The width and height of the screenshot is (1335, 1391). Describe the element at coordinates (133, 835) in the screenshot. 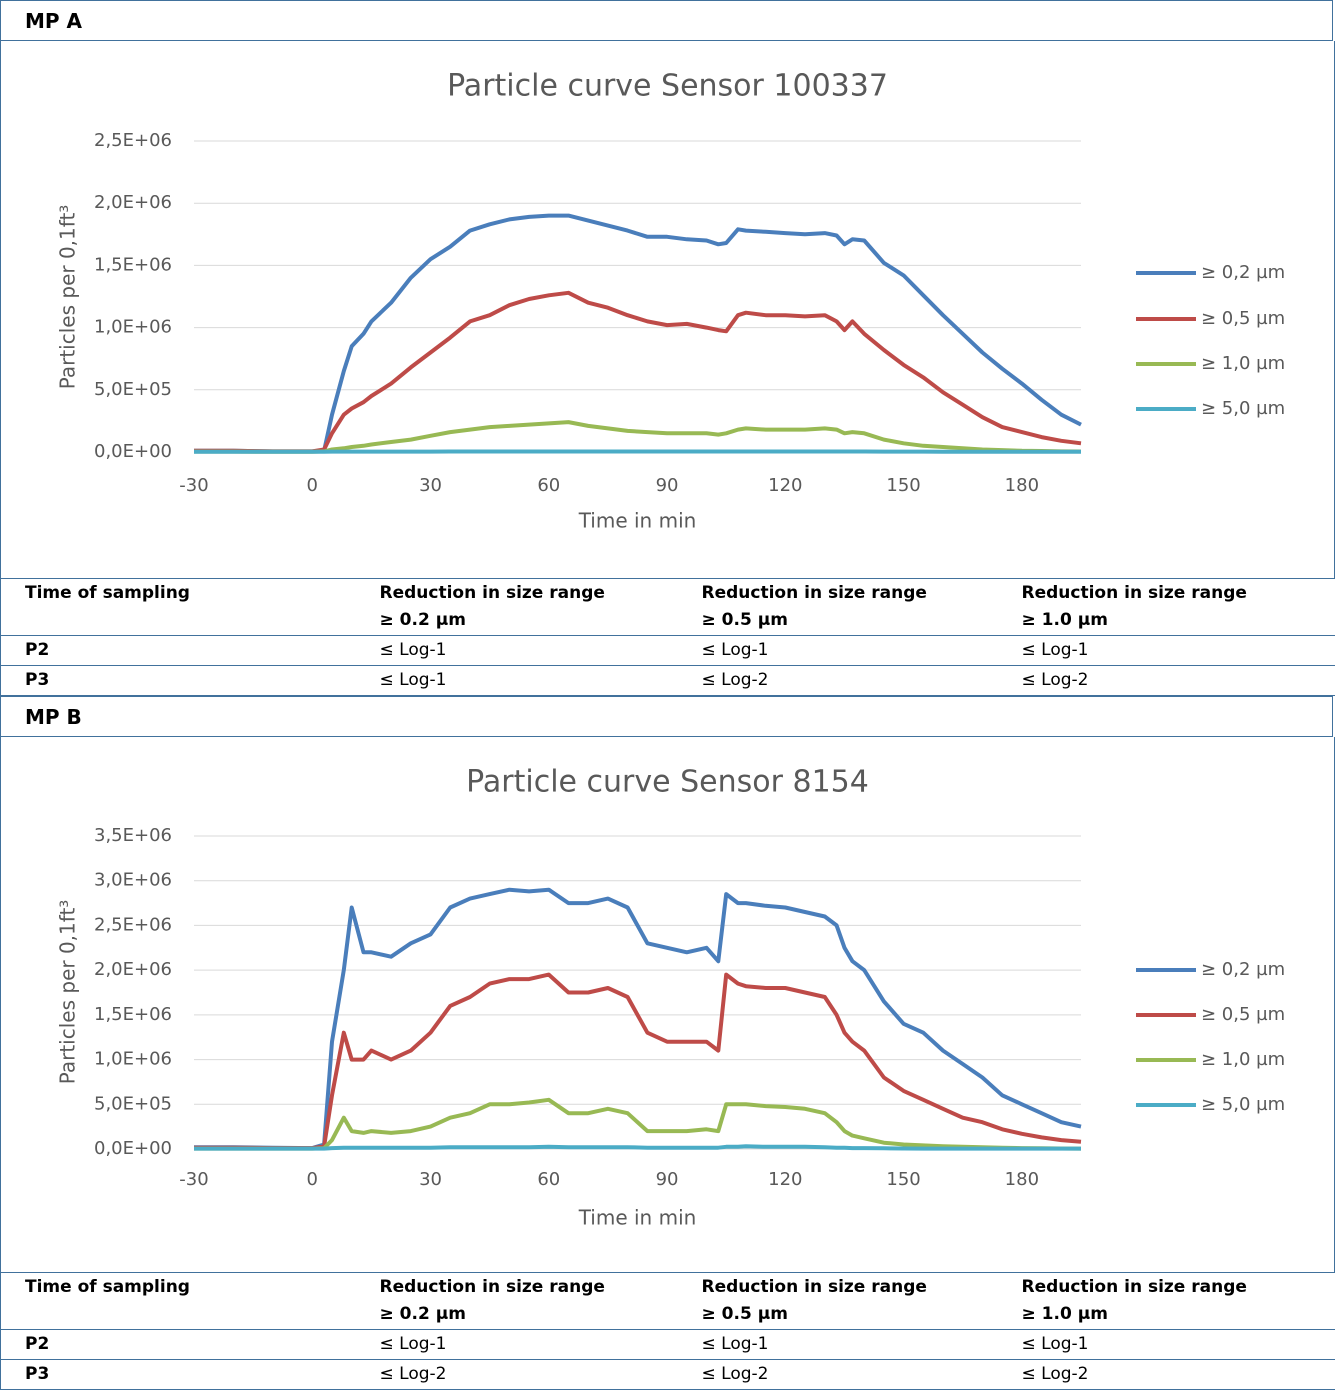

I see `y-tick-label: 3,5E+06` at that location.